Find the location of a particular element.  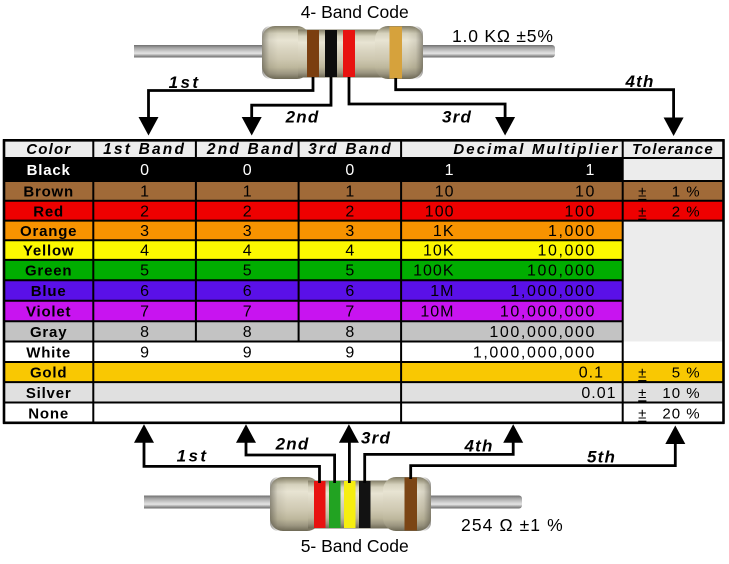

svg-text: Gray is located at coordinates (48, 332).